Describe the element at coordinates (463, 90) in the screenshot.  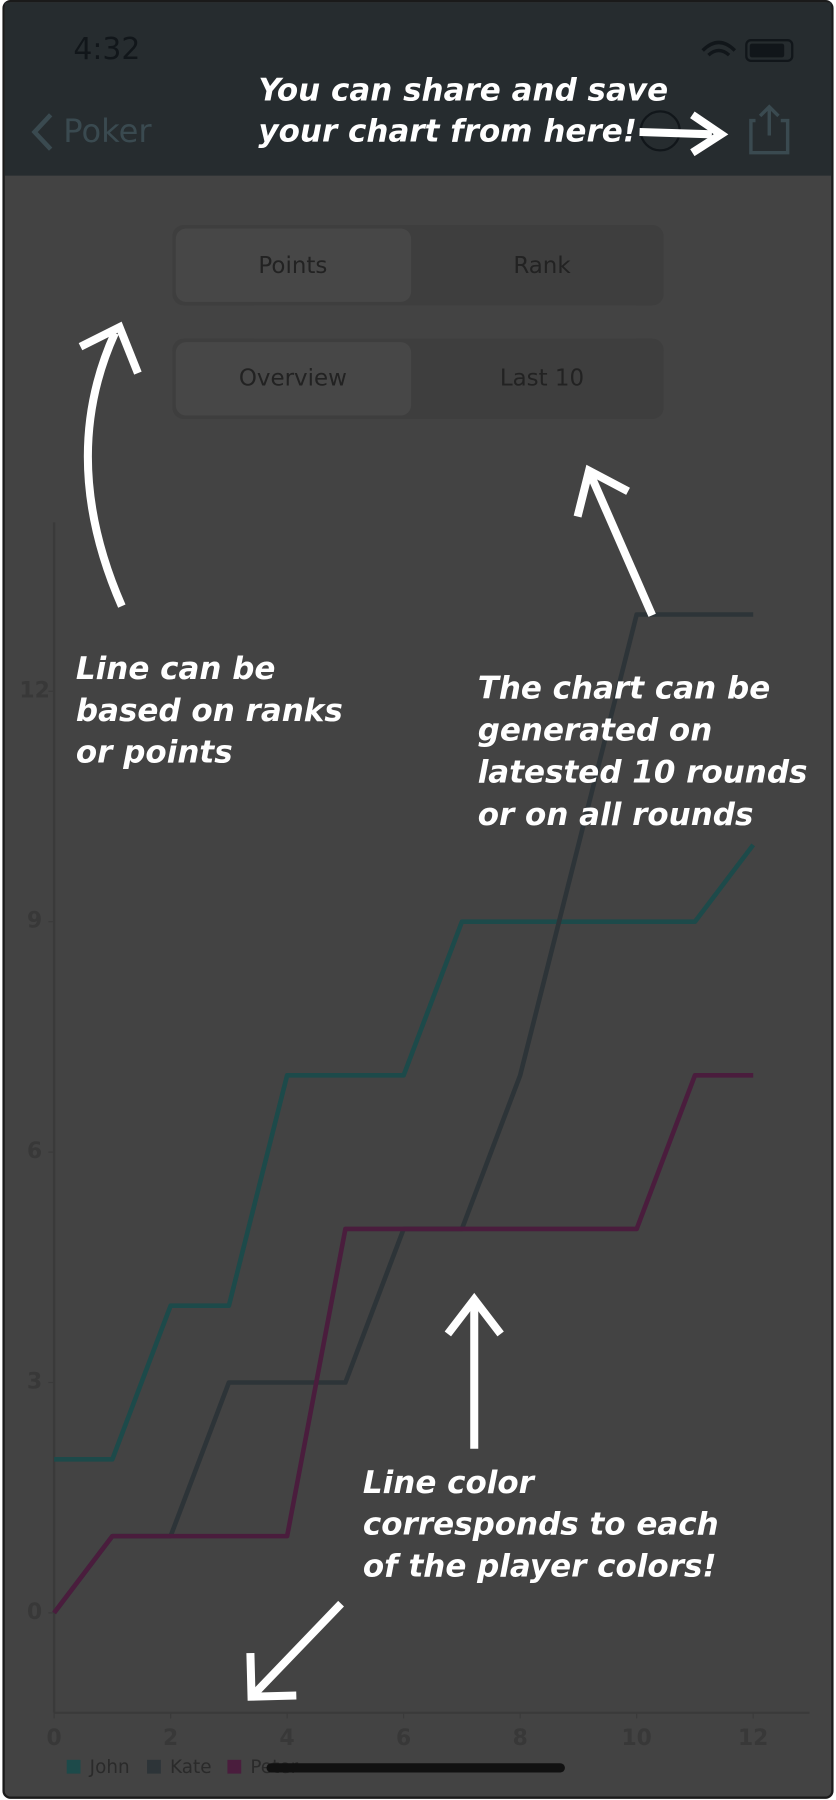
I see `annotation-text: You can share and save` at that location.